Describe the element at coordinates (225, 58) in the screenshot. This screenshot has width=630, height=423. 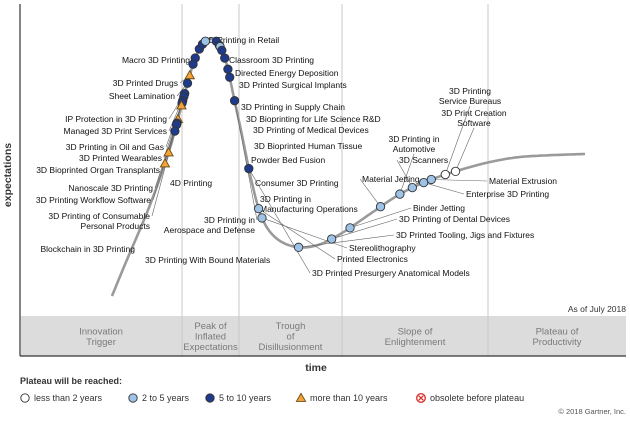
I see `marker-powder-bed-fusion` at that location.